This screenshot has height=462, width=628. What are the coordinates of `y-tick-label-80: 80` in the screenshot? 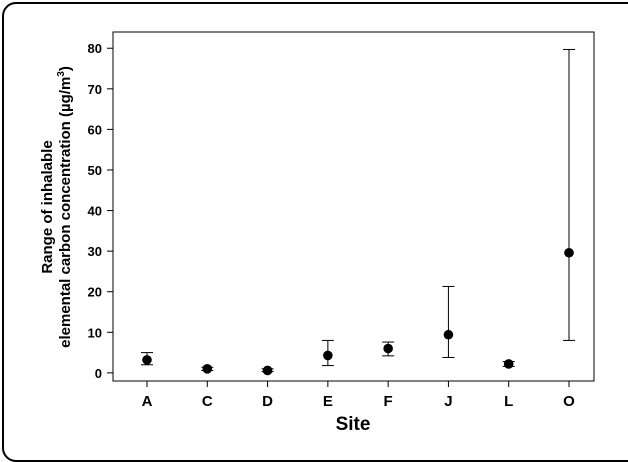 It's located at (95, 48).